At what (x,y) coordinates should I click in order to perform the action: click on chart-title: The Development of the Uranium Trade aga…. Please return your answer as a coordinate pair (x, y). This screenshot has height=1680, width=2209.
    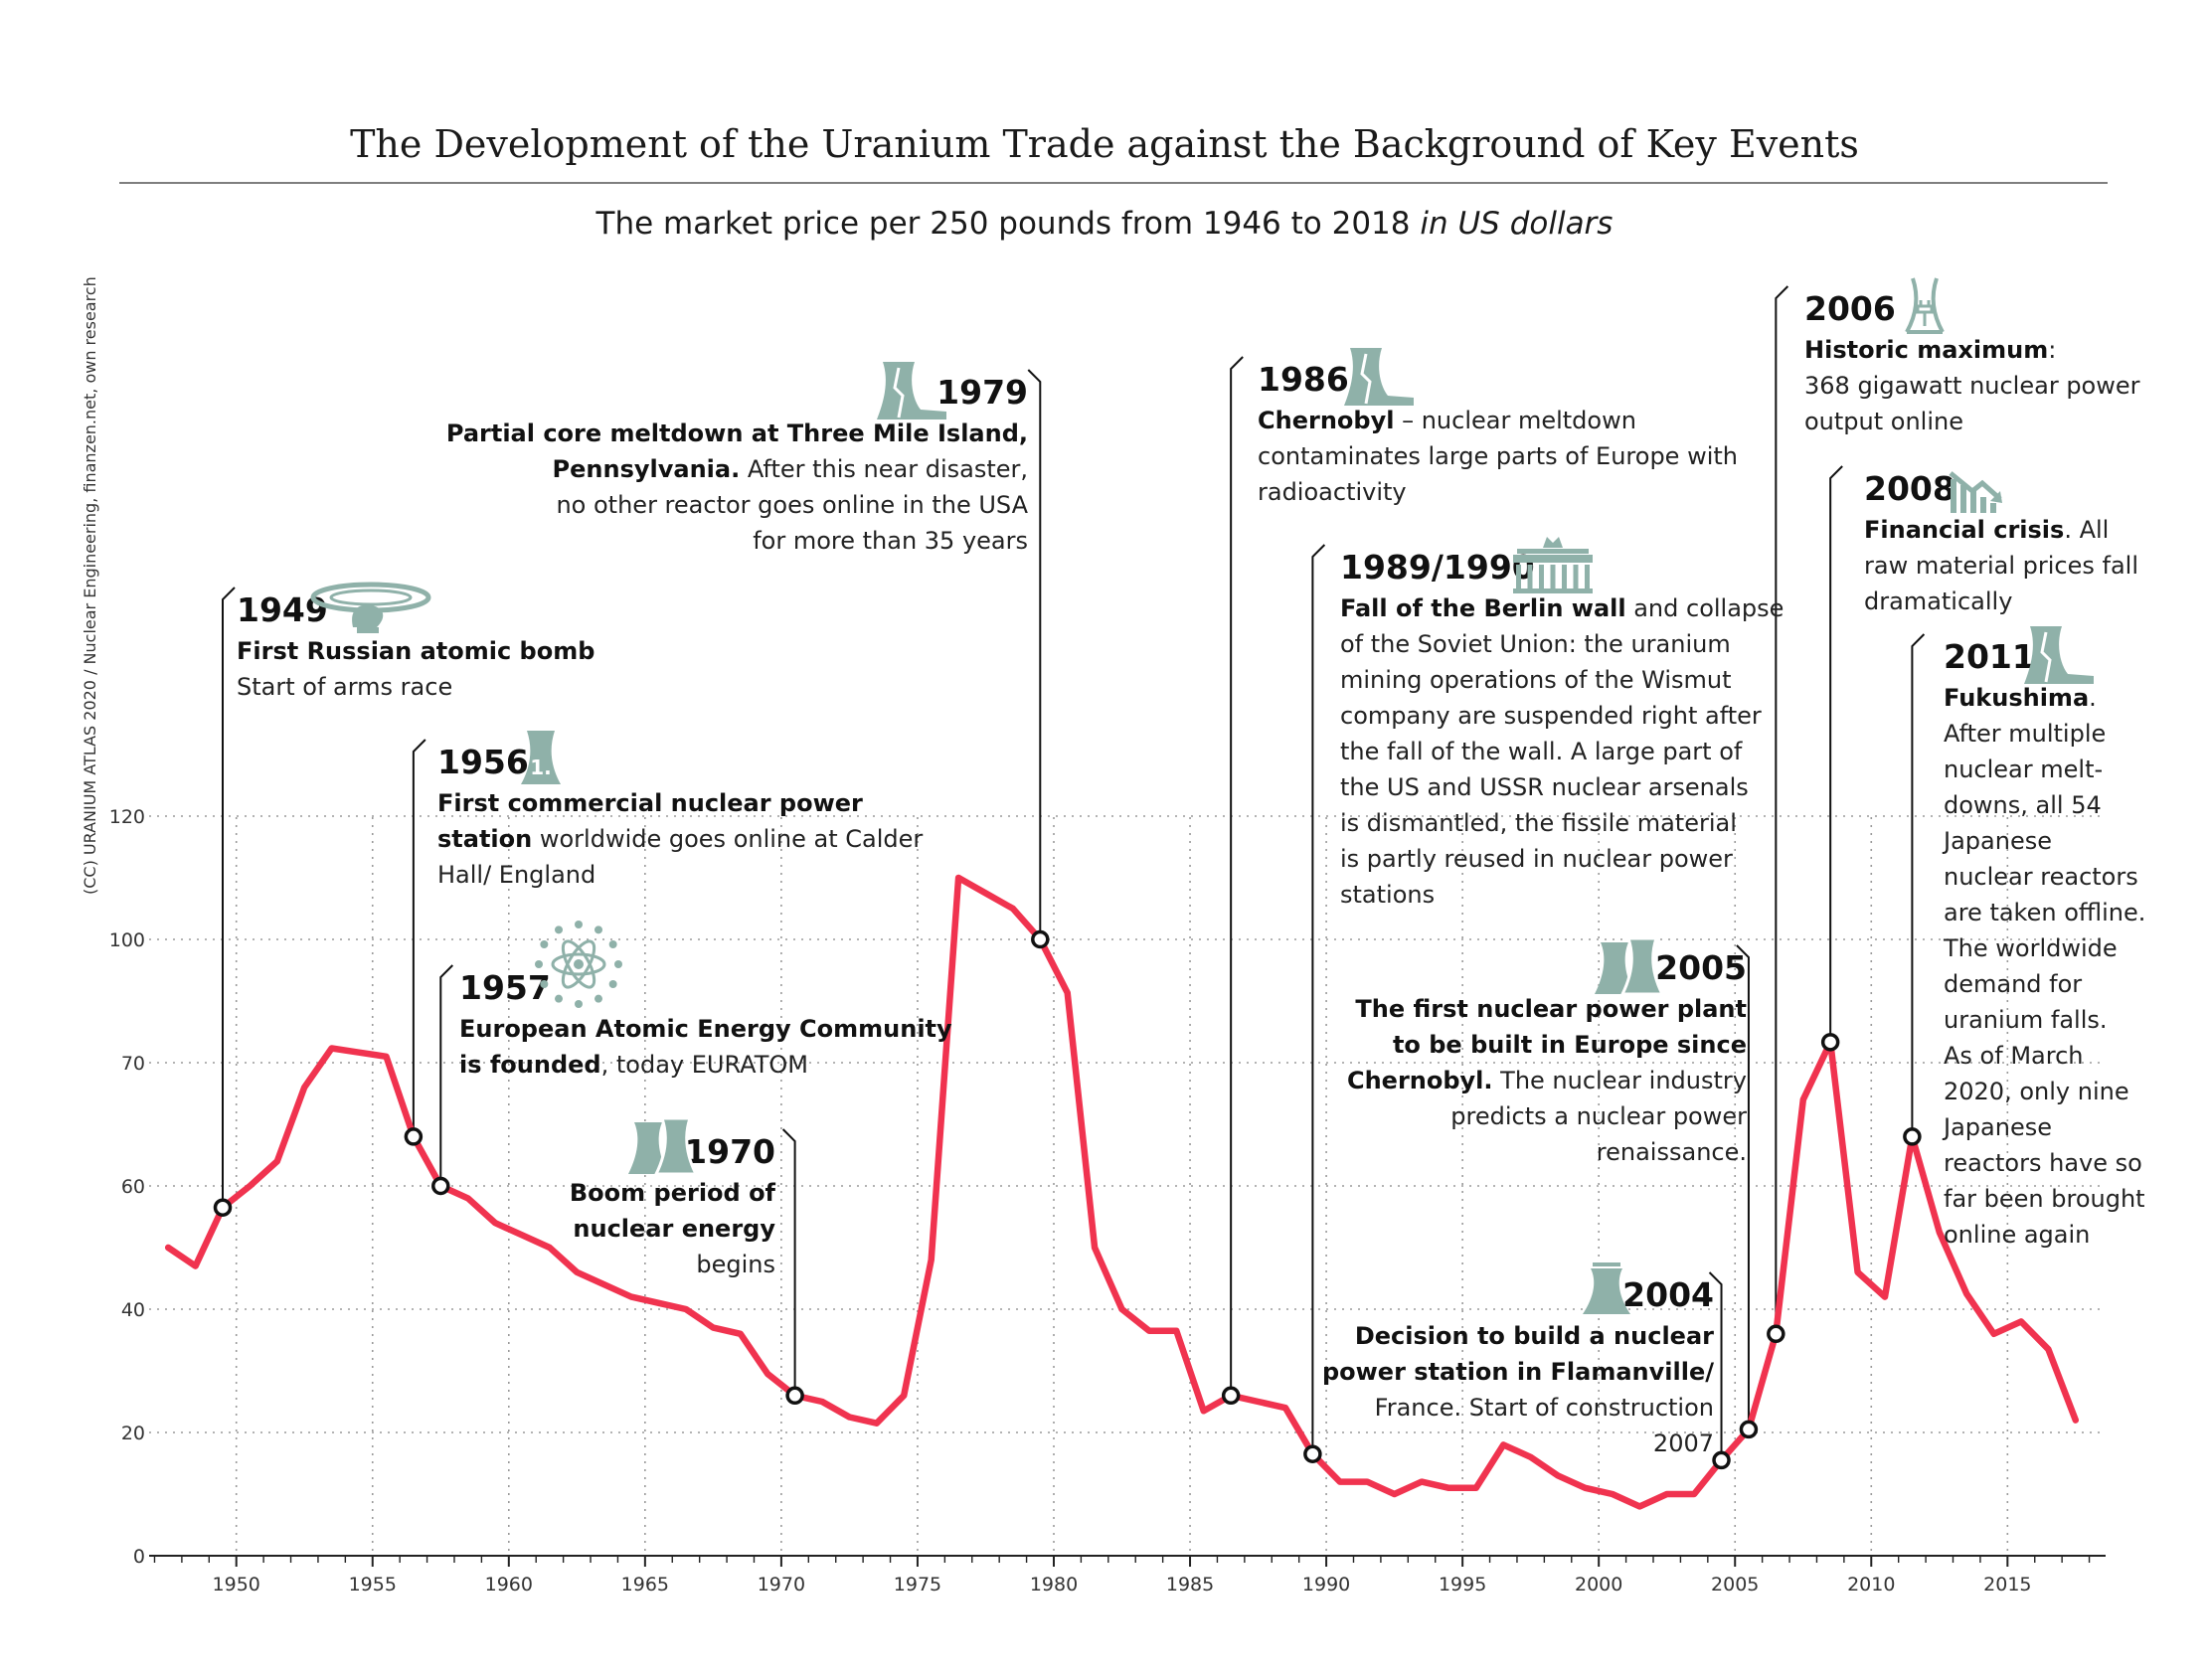
    Looking at the image, I should click on (1104, 144).